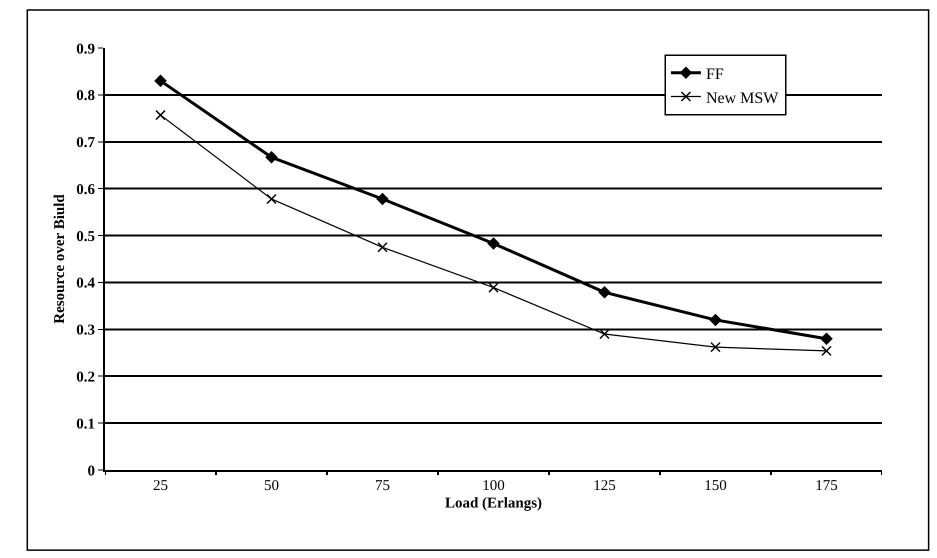 The image size is (937, 558). Describe the element at coordinates (85, 424) in the screenshot. I see `y-tick-label: 0.1` at that location.